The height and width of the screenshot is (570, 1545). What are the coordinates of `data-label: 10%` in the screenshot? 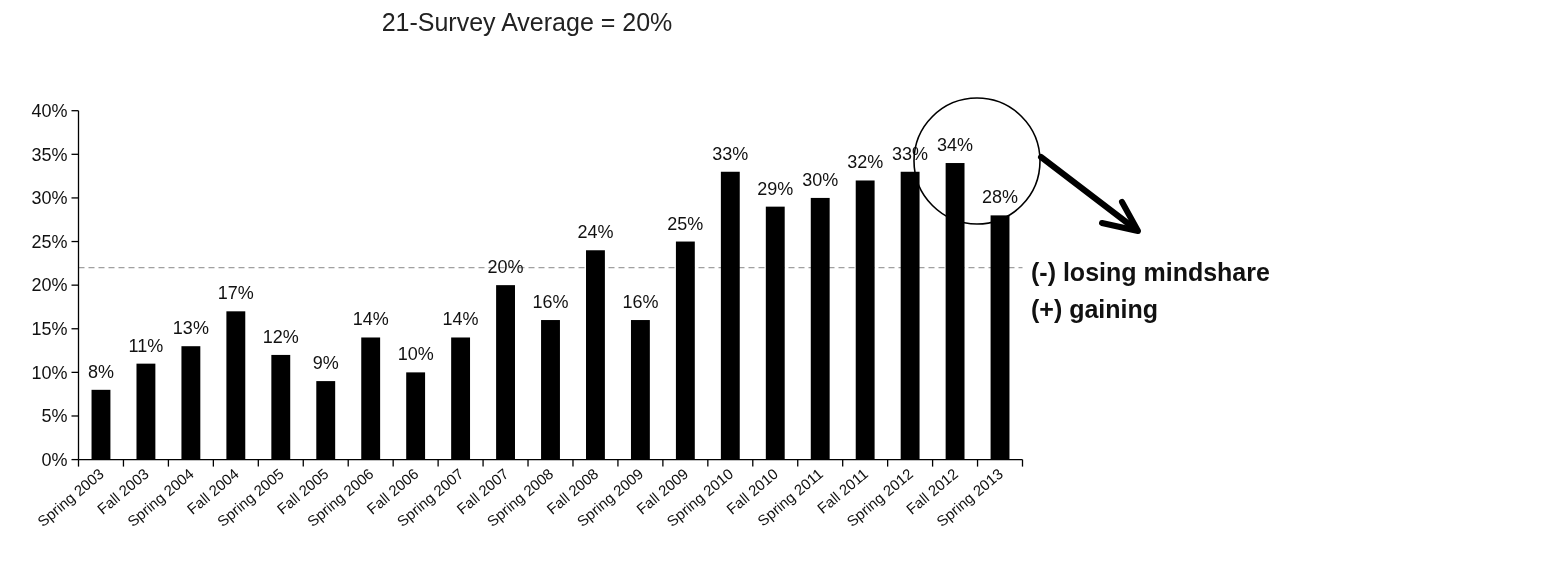 It's located at (415, 354).